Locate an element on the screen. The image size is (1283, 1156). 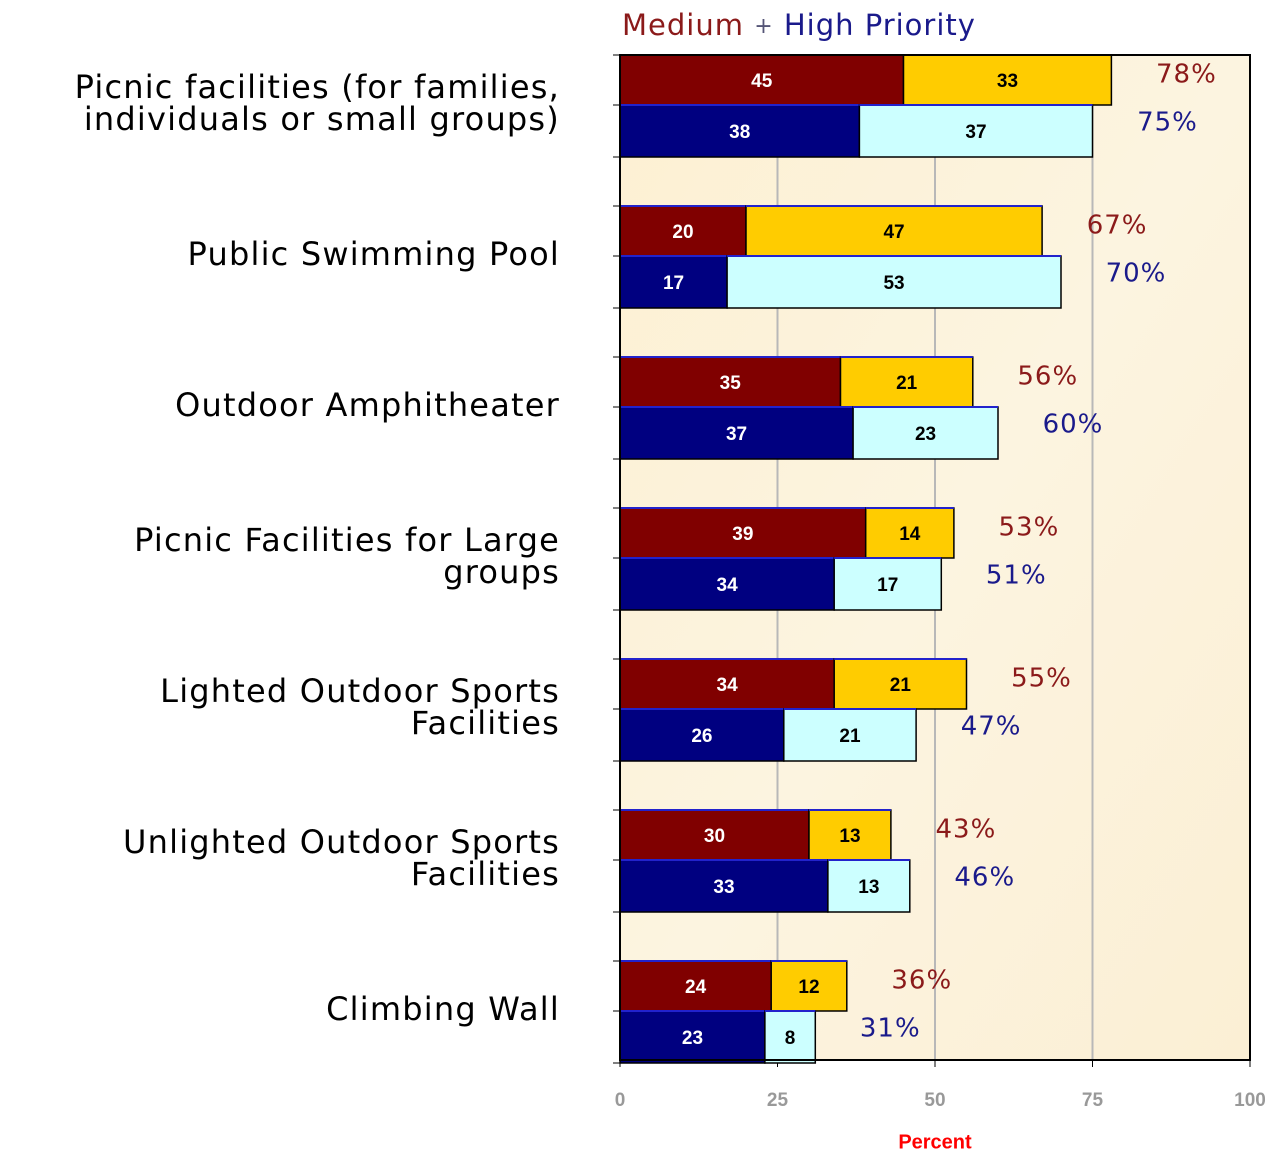
total-label: 56% is located at coordinates (1047, 377).